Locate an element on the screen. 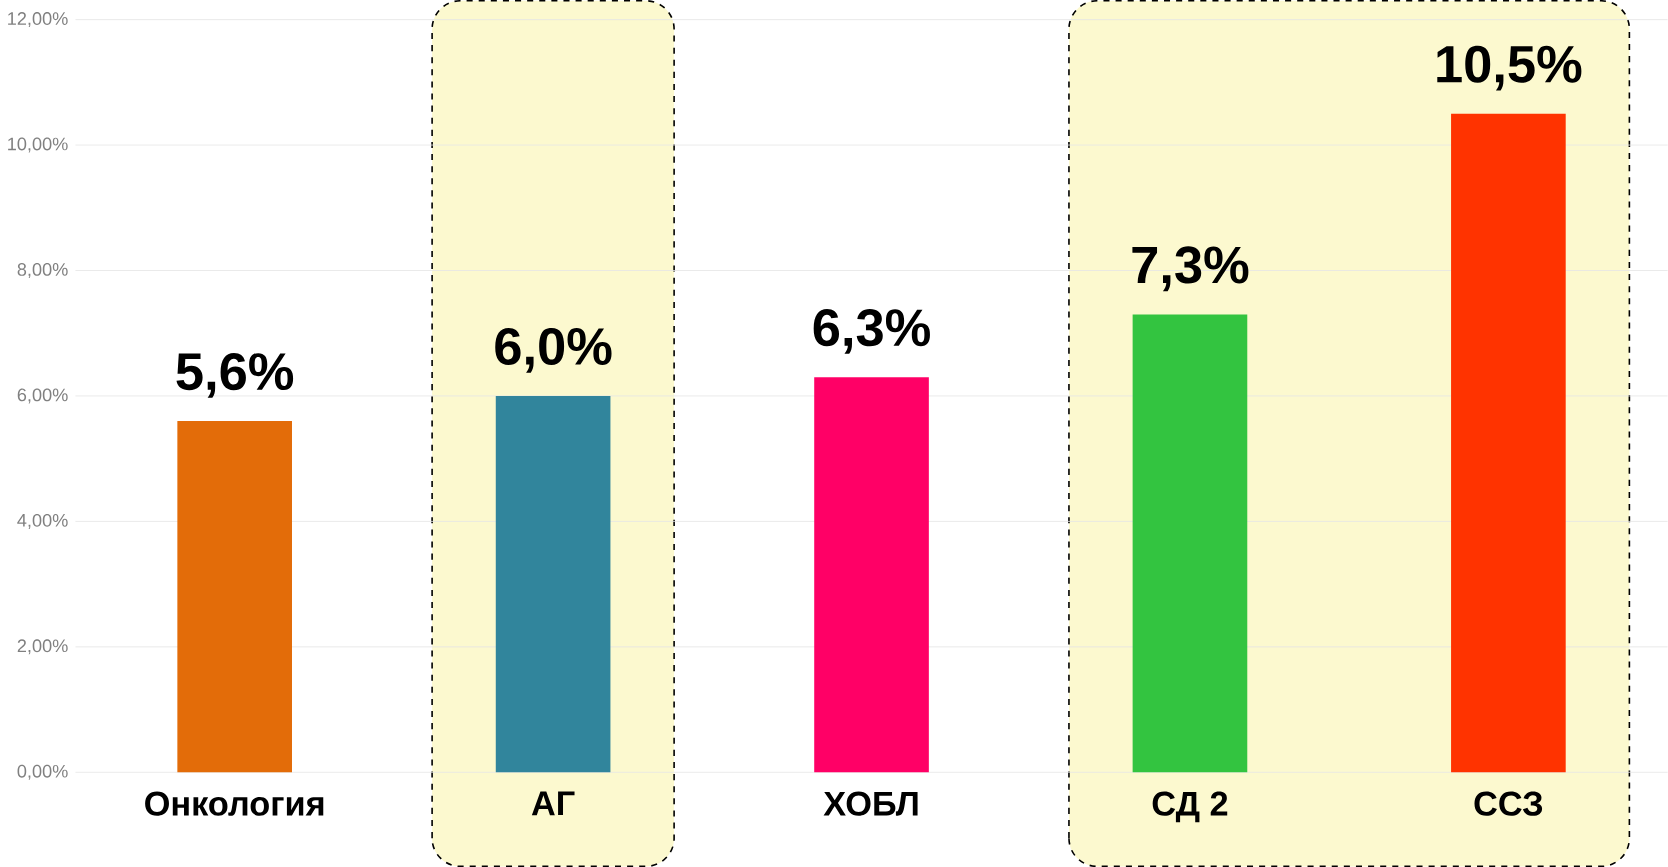 The height and width of the screenshot is (867, 1668). y-tick-label: 10,00% is located at coordinates (38, 145).